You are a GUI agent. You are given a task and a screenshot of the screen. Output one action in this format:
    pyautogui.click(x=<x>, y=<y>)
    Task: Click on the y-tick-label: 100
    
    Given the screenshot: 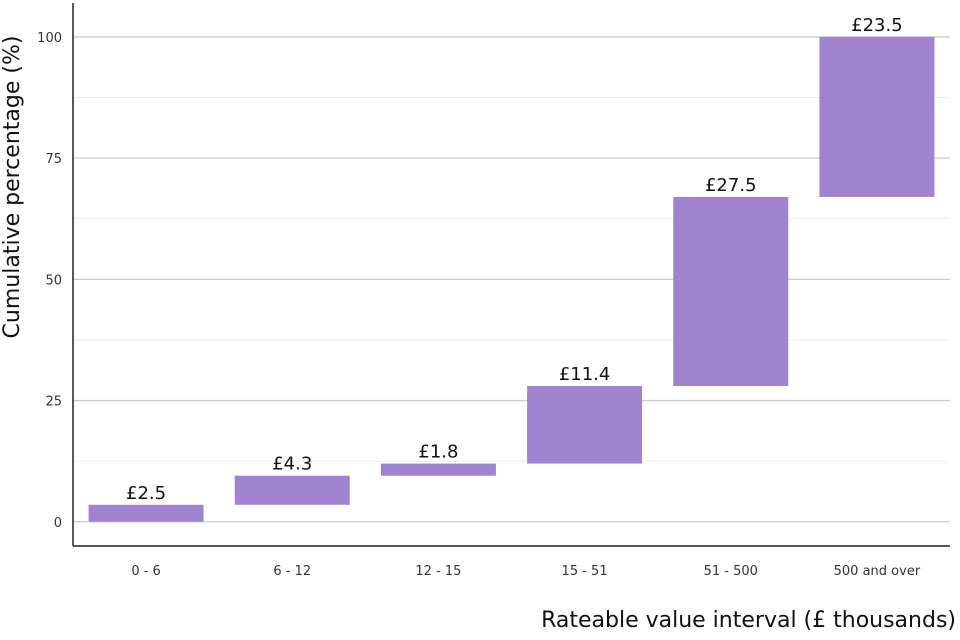 What is the action you would take?
    pyautogui.click(x=49, y=38)
    